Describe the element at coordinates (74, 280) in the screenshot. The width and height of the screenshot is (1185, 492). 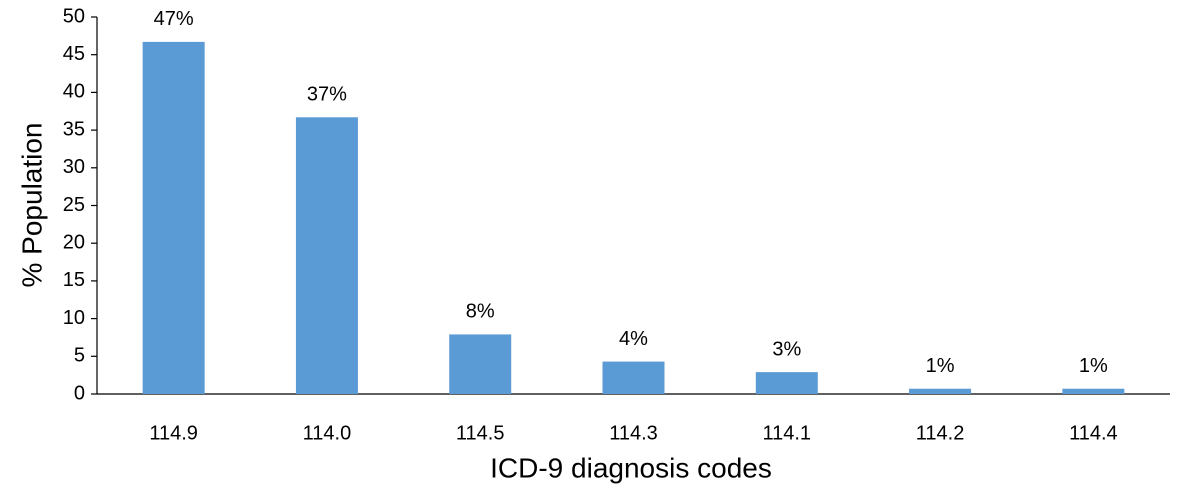
I see `y-tick-label: 15` at that location.